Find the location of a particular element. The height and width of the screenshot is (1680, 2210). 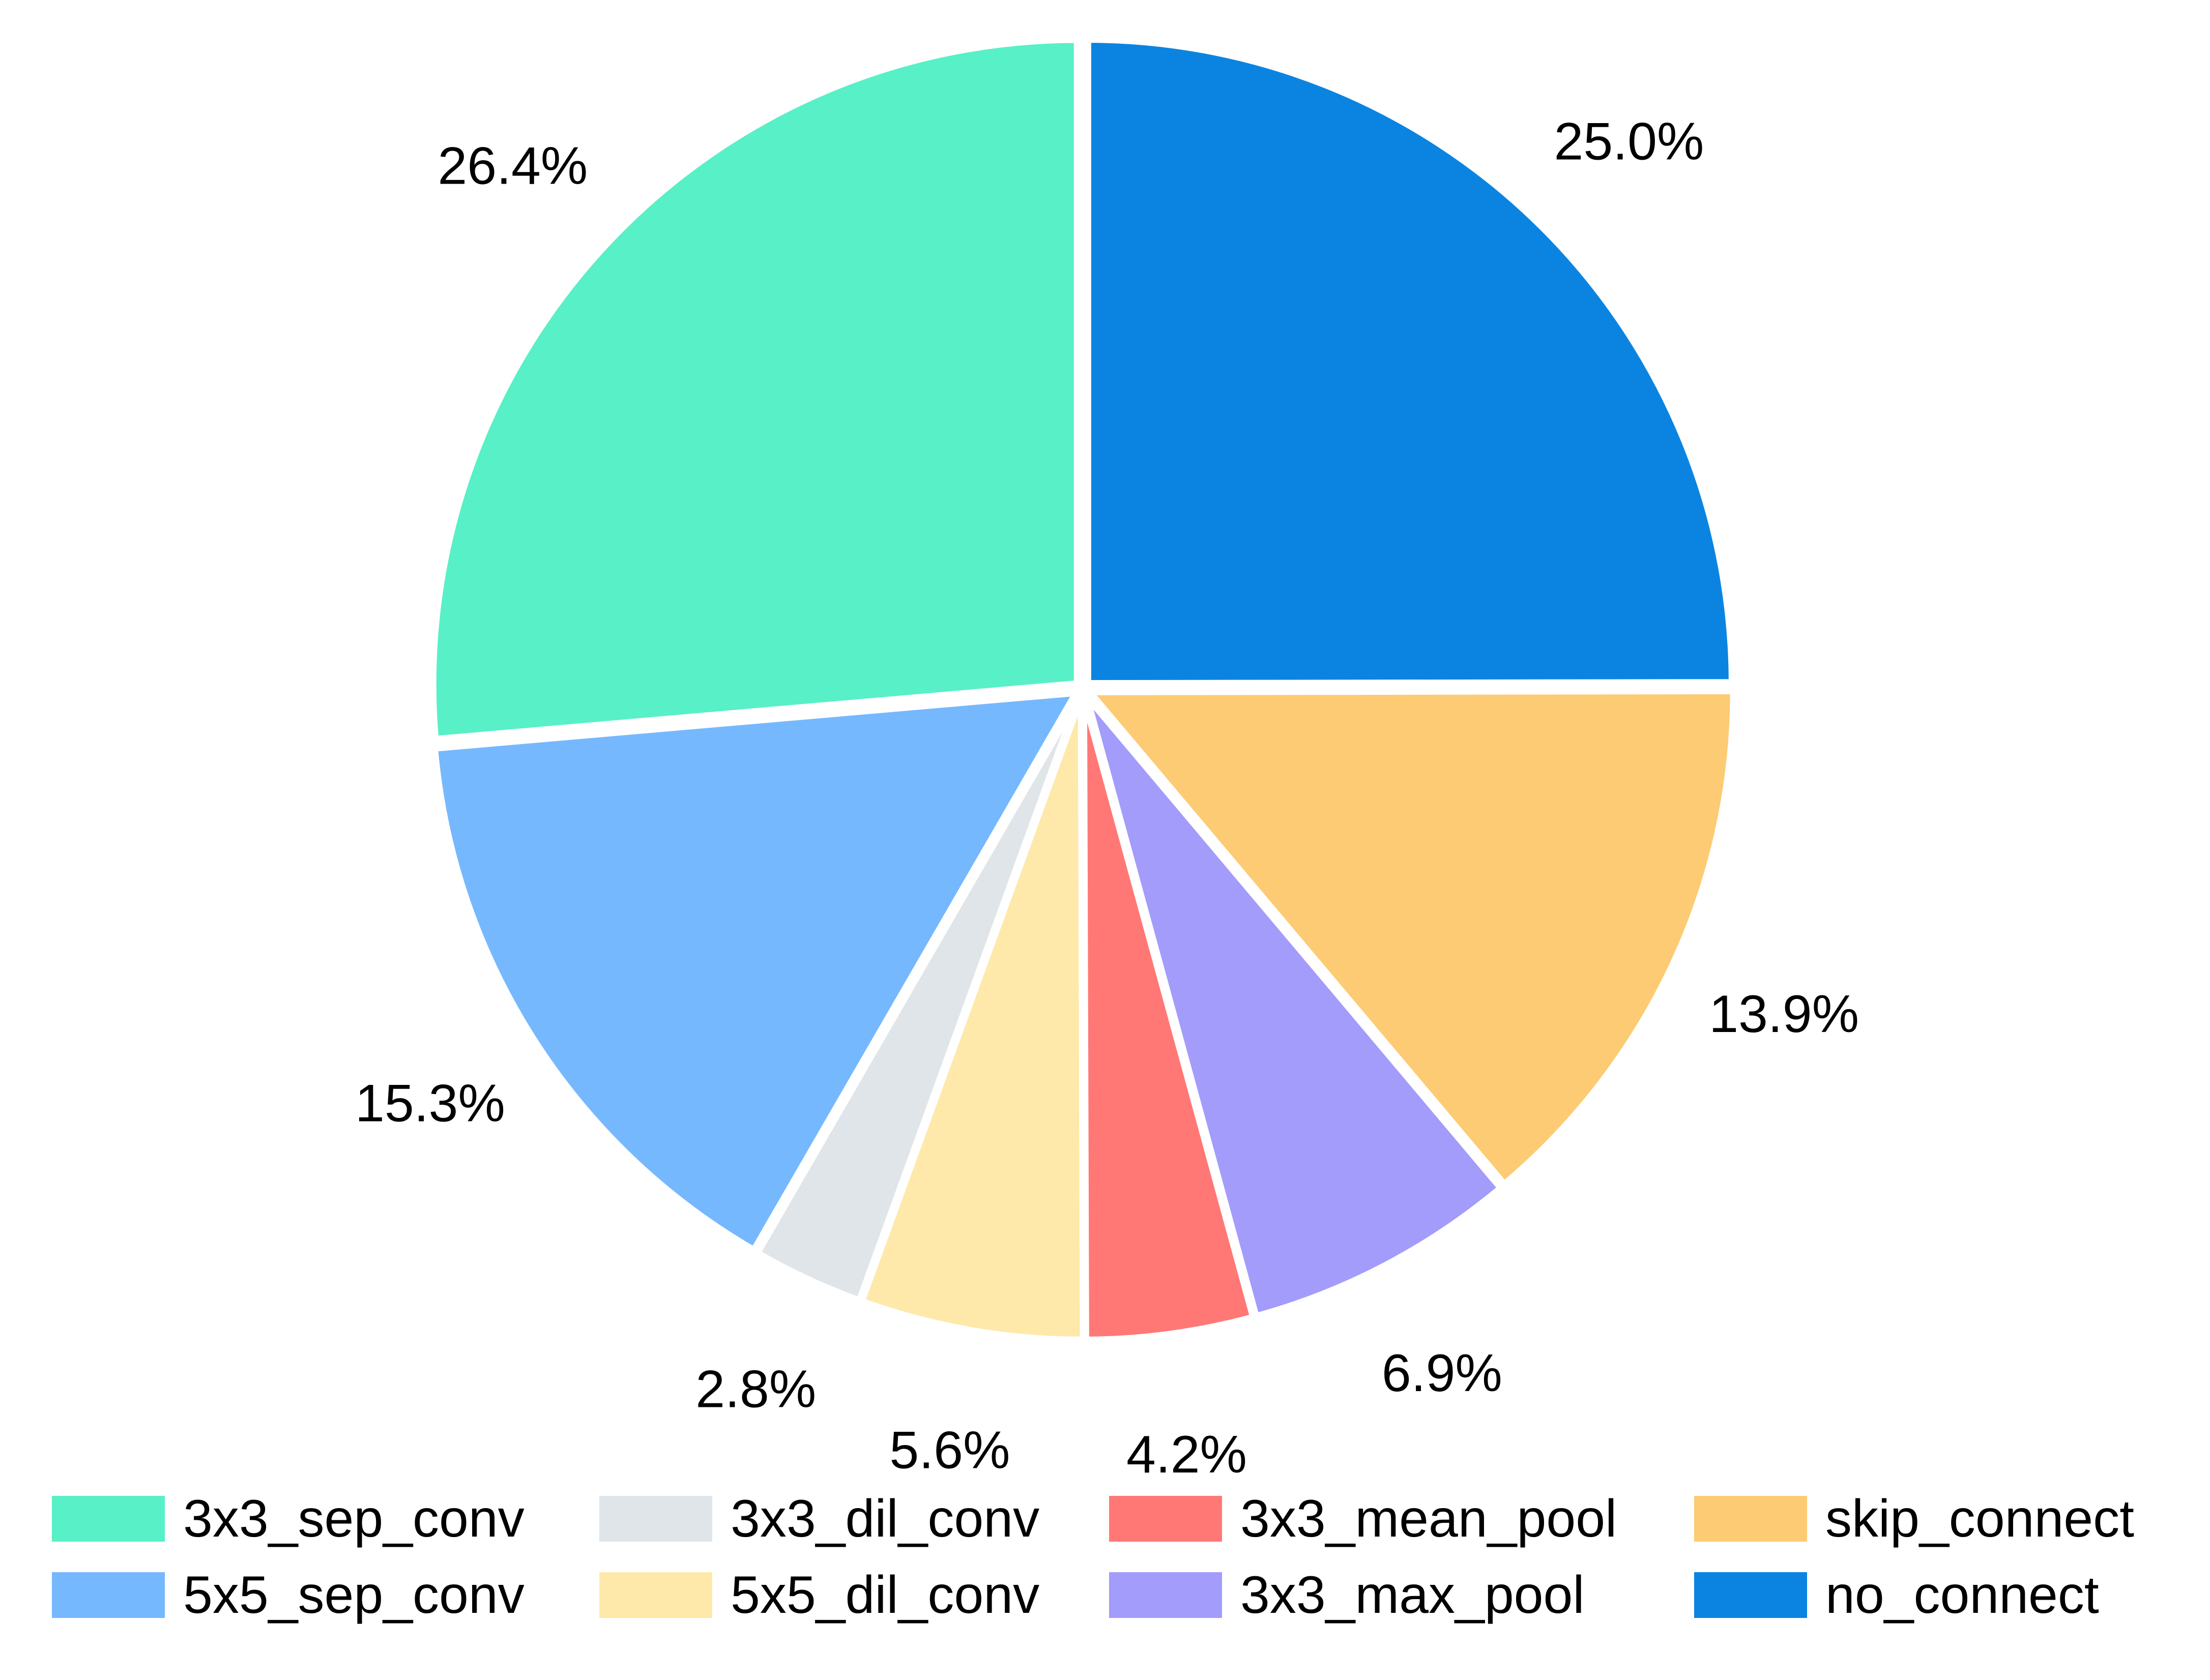

pie-label-3x3-dil-conv: 2.8% is located at coordinates (755, 1389).